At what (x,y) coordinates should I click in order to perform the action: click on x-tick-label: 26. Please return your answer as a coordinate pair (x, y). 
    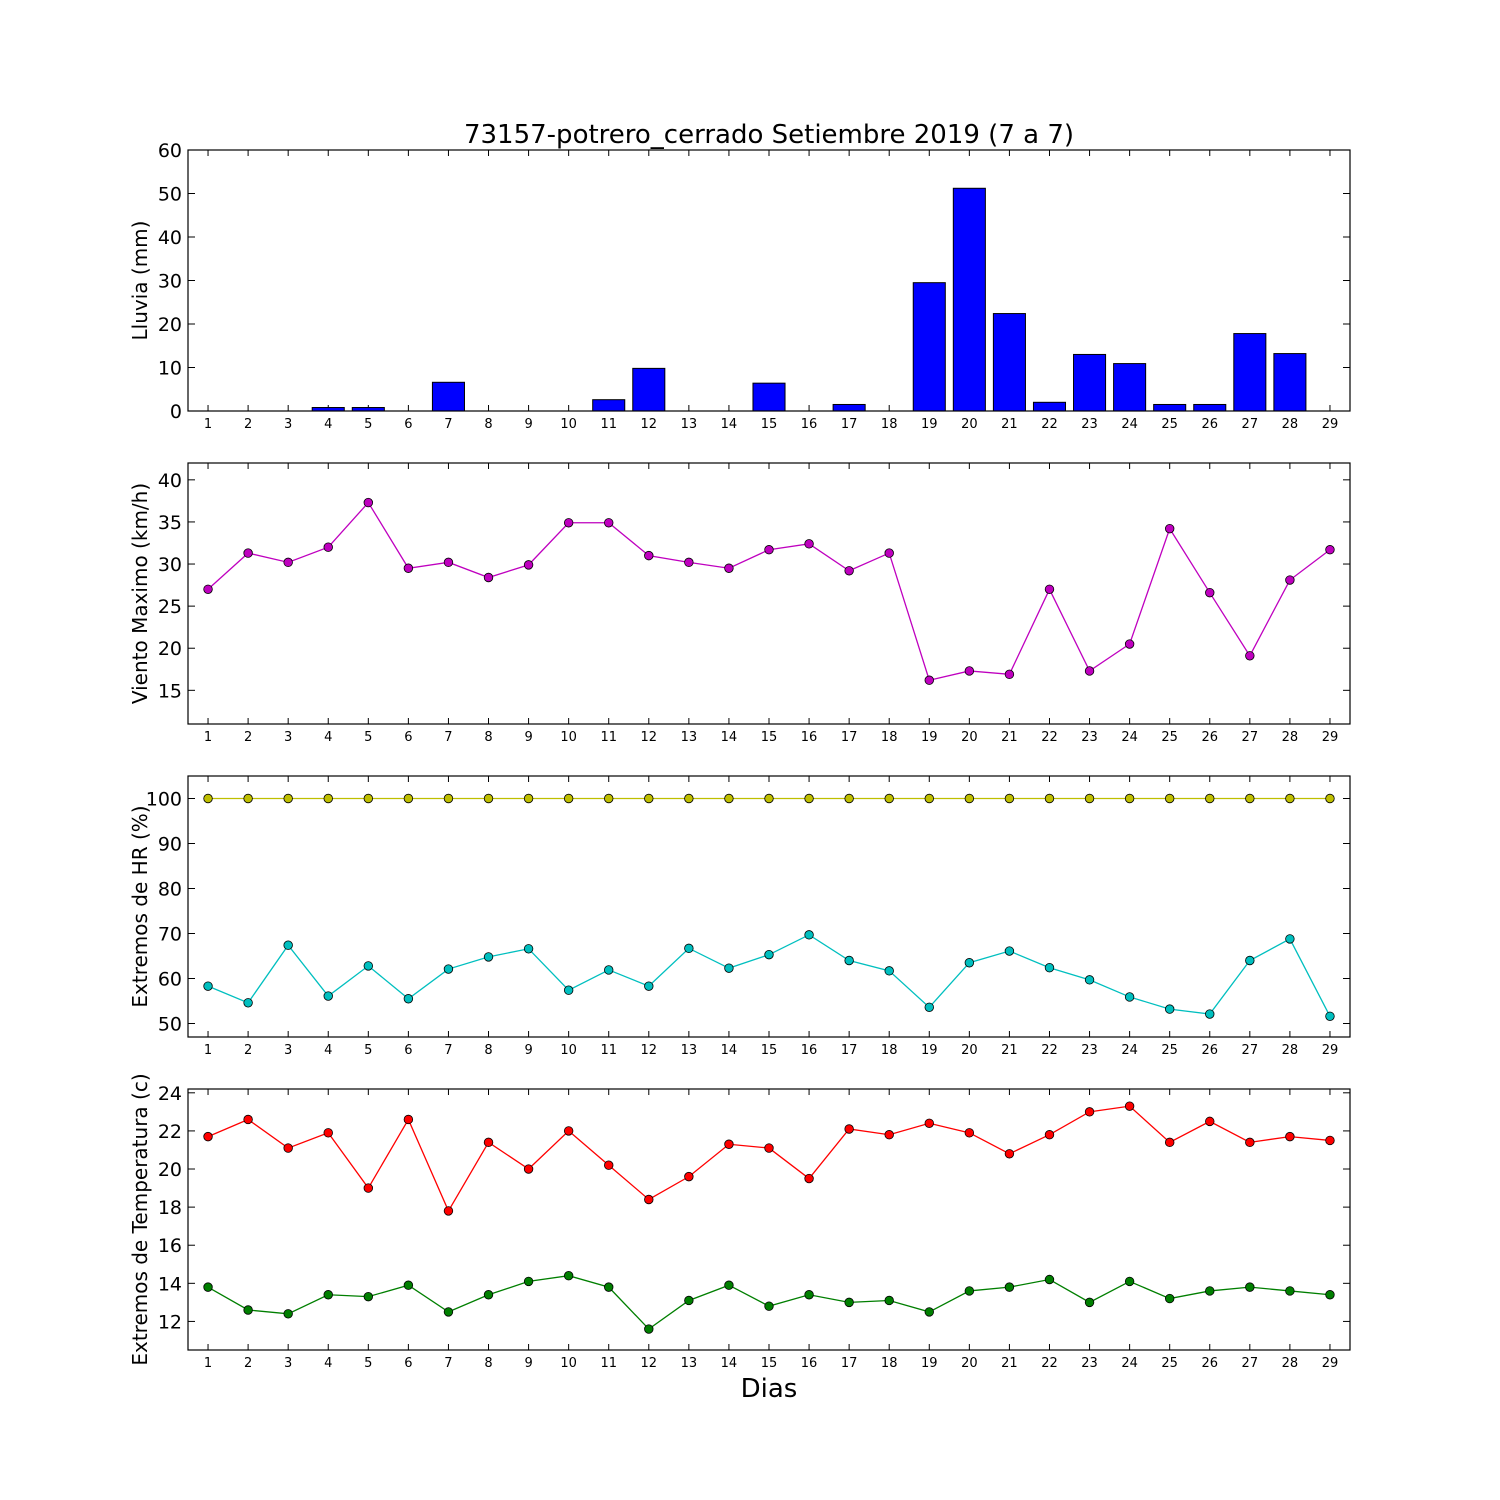
    Looking at the image, I should click on (1209, 1363).